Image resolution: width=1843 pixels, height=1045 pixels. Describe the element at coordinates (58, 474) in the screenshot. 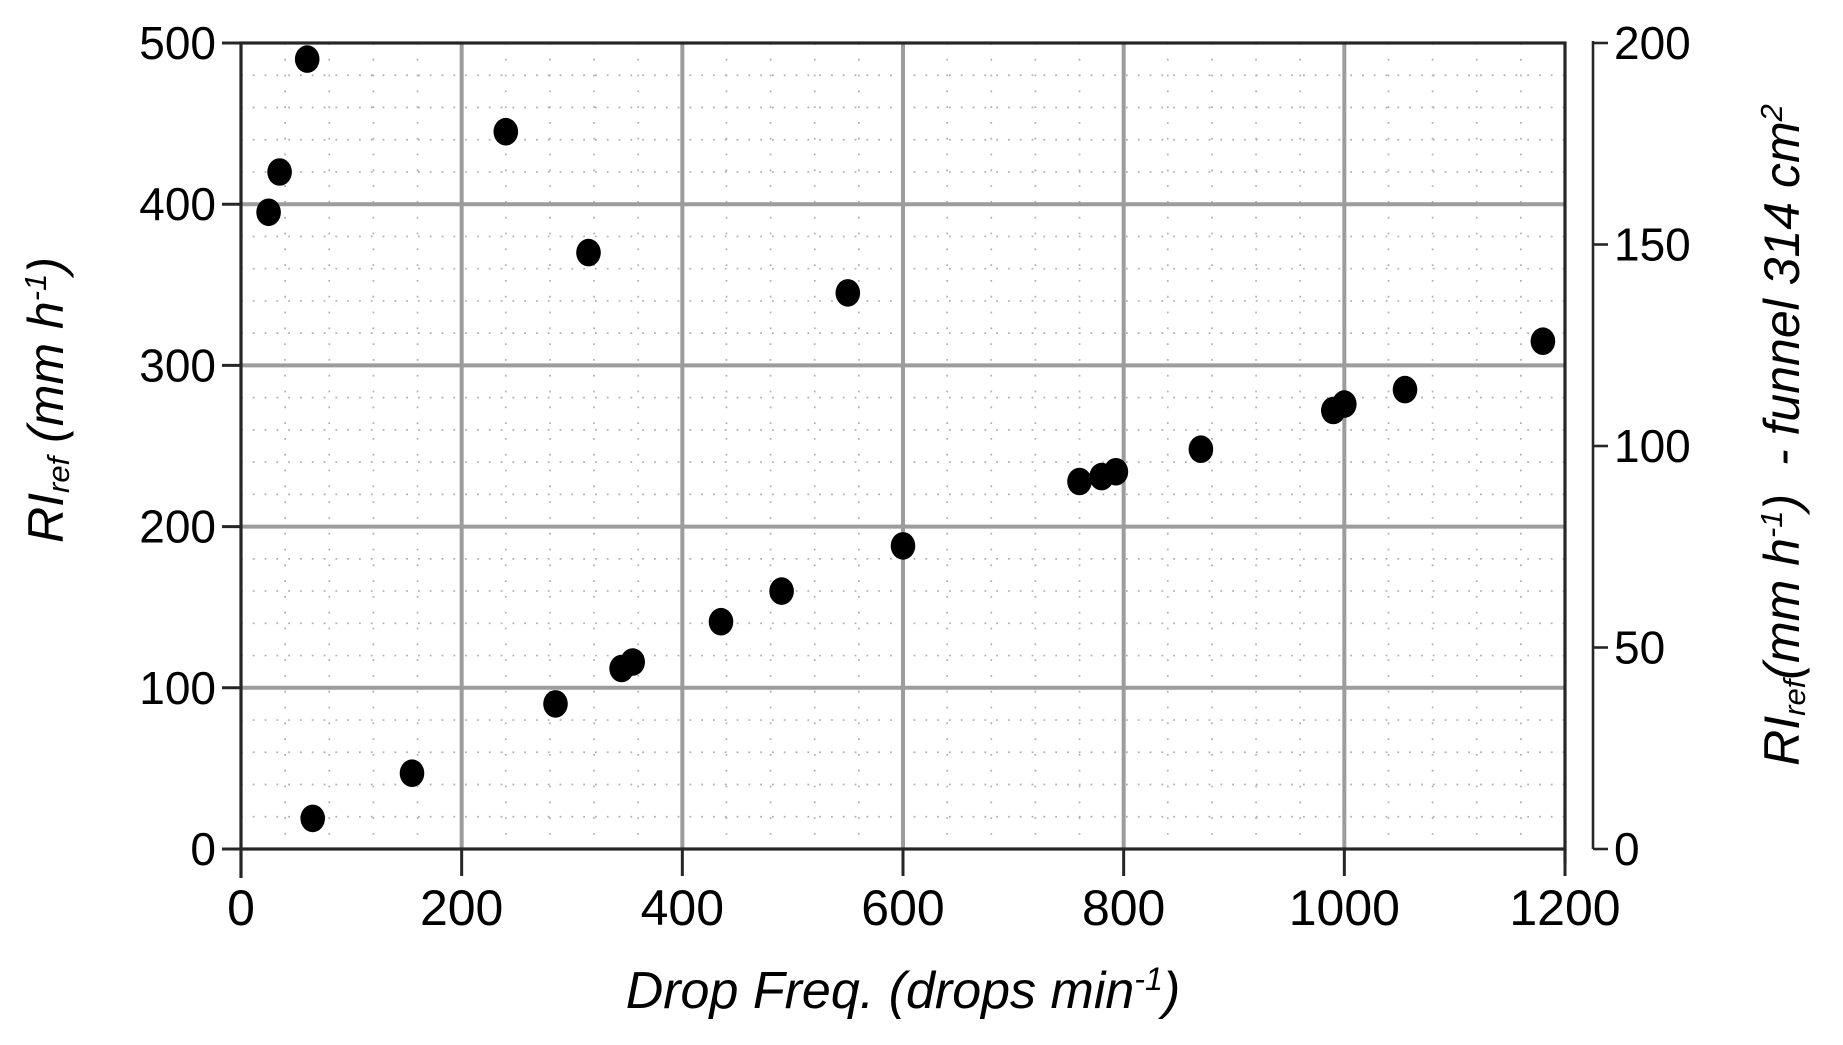

I see `y-left-title-subscript: ref` at that location.